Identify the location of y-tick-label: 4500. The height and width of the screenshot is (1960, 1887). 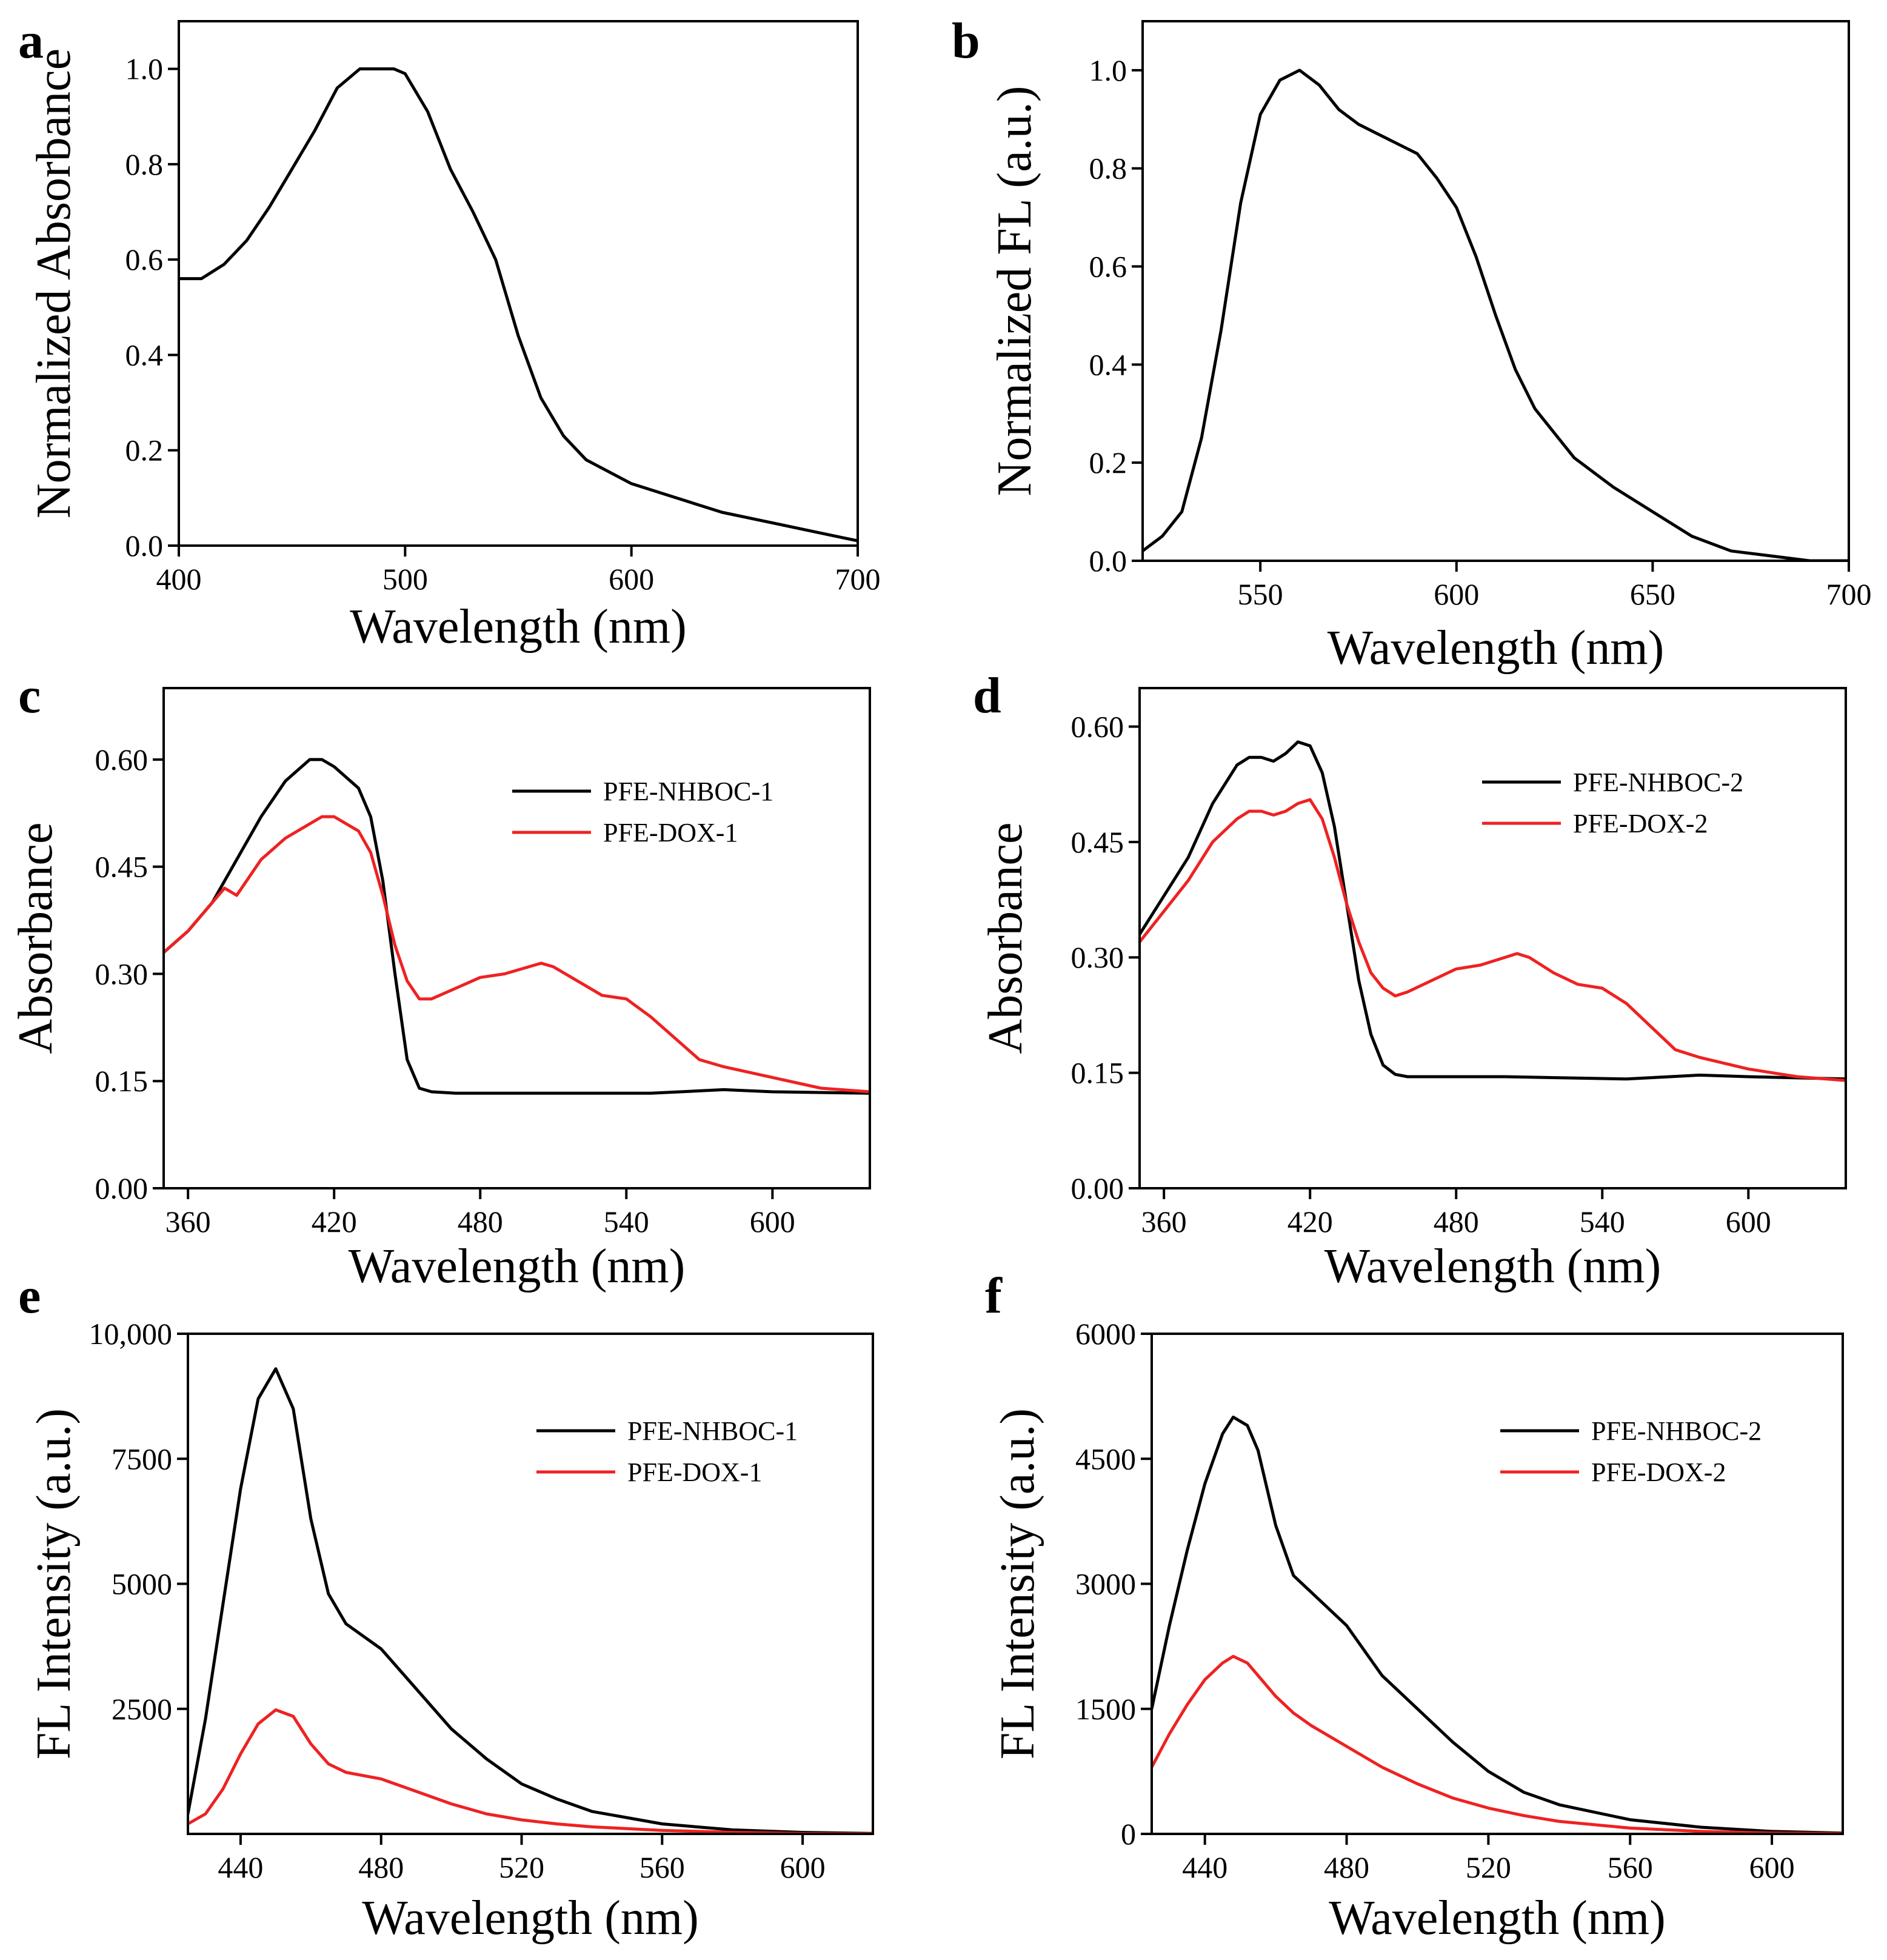
(1105, 1459).